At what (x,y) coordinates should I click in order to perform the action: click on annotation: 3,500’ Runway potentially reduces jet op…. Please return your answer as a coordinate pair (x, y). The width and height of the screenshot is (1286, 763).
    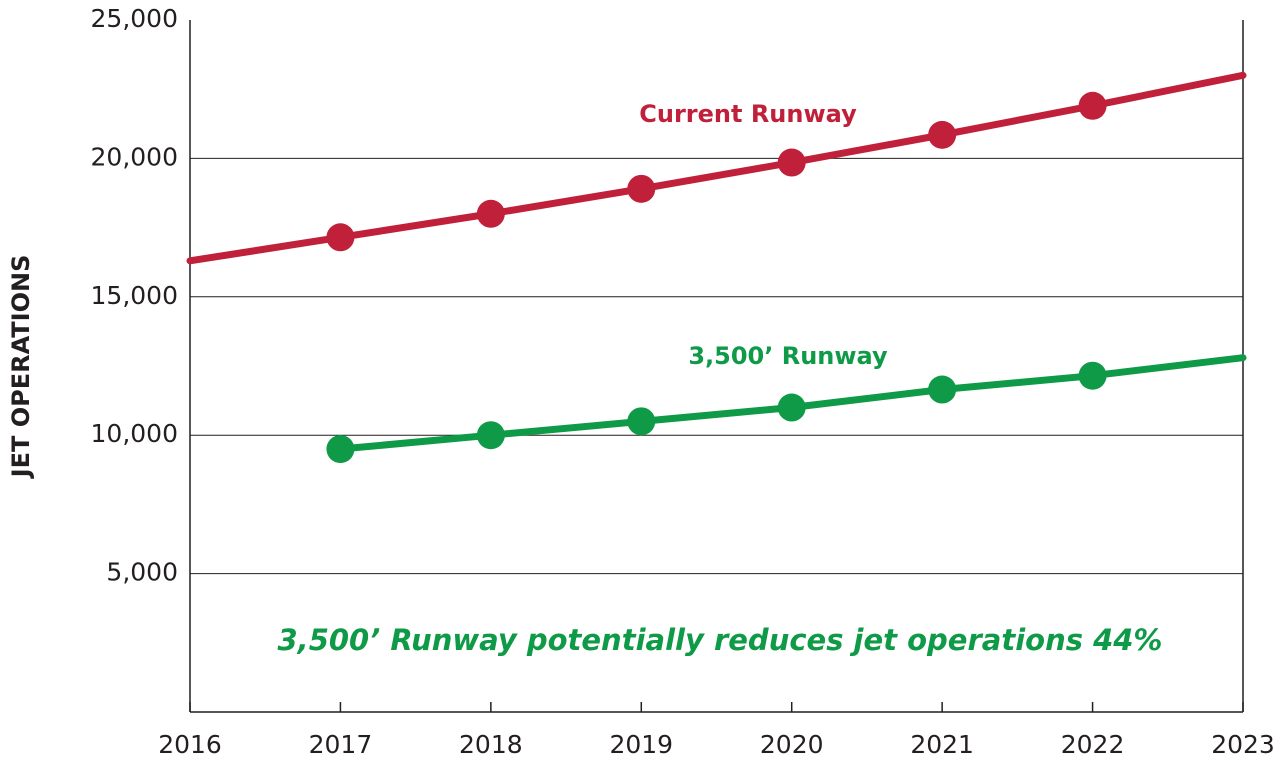
    Looking at the image, I should click on (720, 640).